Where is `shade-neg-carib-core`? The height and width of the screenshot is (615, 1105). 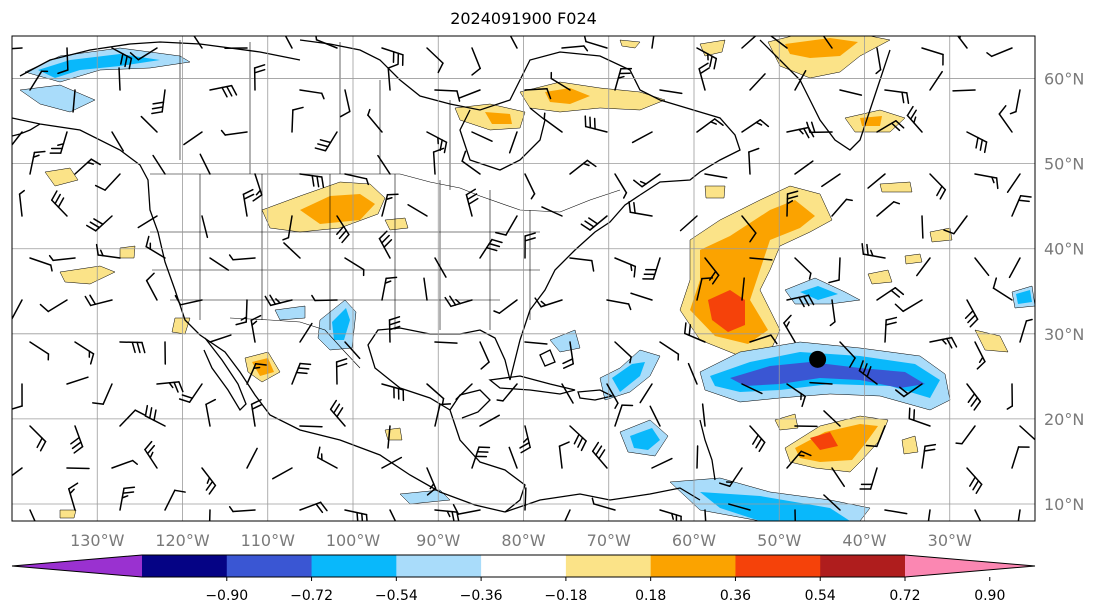
shade-neg-carib-core is located at coordinates (628, 377).